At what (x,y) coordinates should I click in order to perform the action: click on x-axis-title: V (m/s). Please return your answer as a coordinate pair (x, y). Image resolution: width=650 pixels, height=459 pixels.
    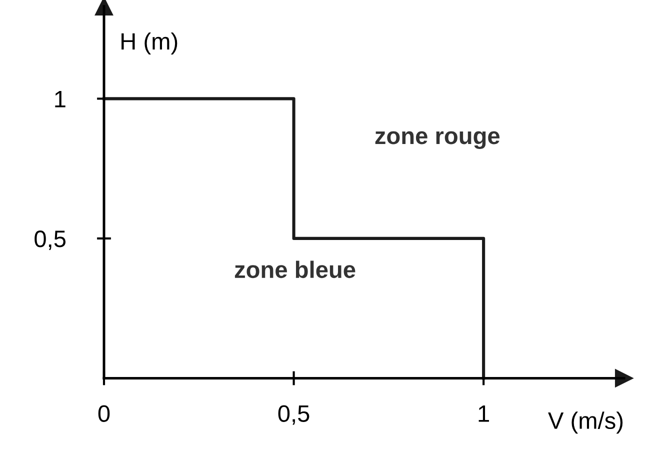
    Looking at the image, I should click on (585, 423).